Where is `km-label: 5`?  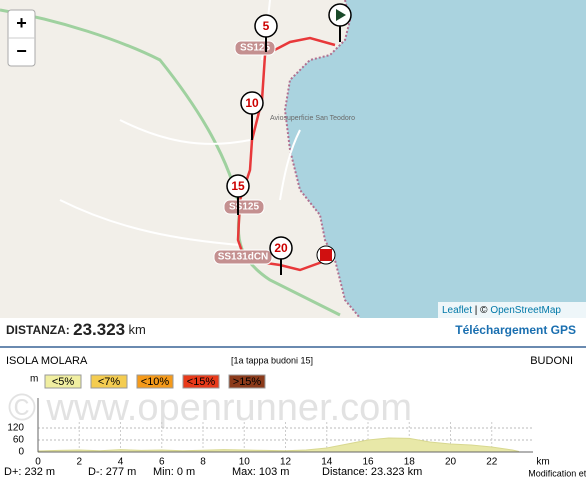
km-label: 5 is located at coordinates (266, 26).